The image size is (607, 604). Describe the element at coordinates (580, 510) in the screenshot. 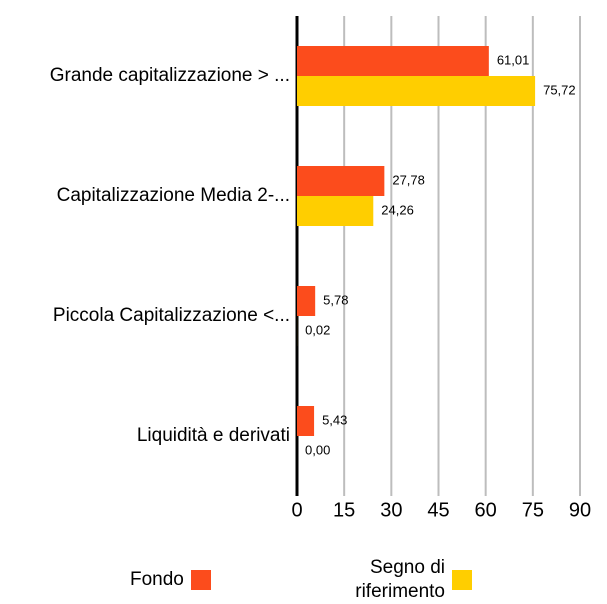

I see `x-tick-label: 90` at that location.